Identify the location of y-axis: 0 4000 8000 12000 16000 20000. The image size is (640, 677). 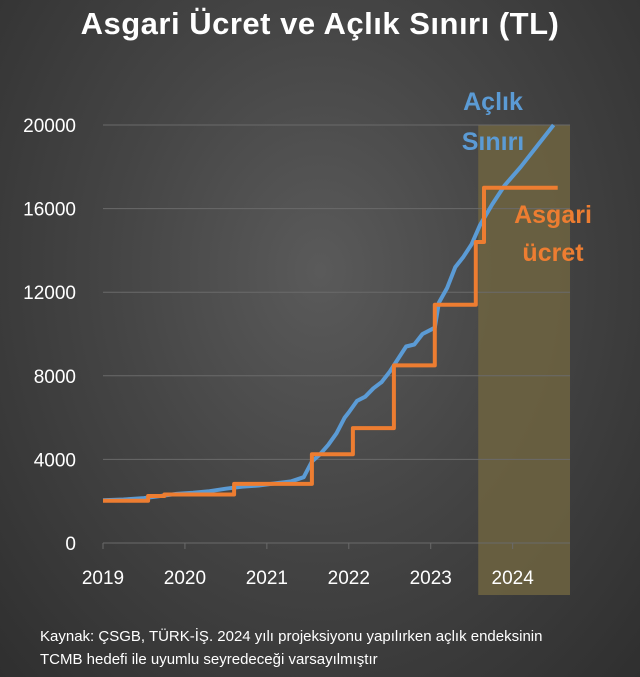
(49, 335).